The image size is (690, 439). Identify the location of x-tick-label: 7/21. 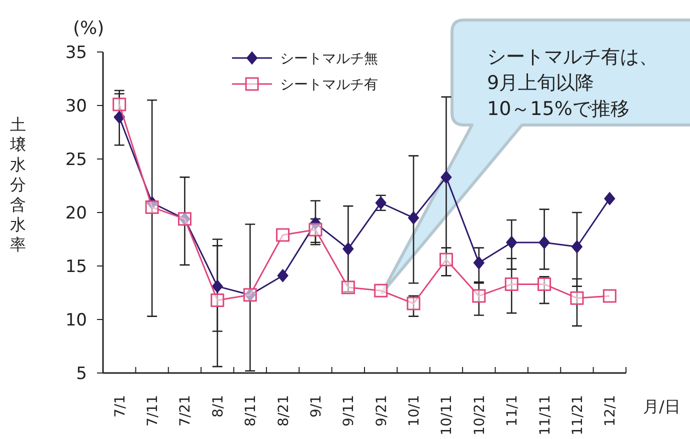
(186, 410).